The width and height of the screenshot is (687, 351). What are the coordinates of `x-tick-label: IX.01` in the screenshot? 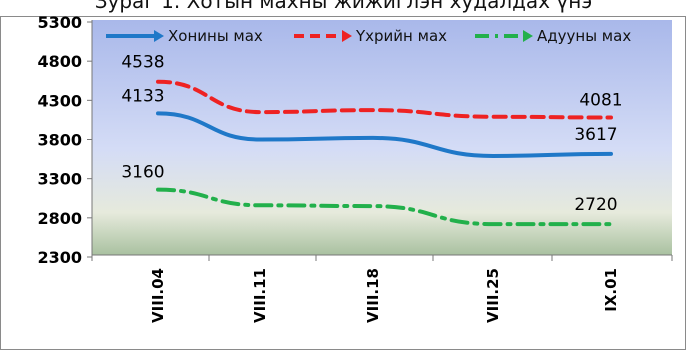 It's located at (611, 290).